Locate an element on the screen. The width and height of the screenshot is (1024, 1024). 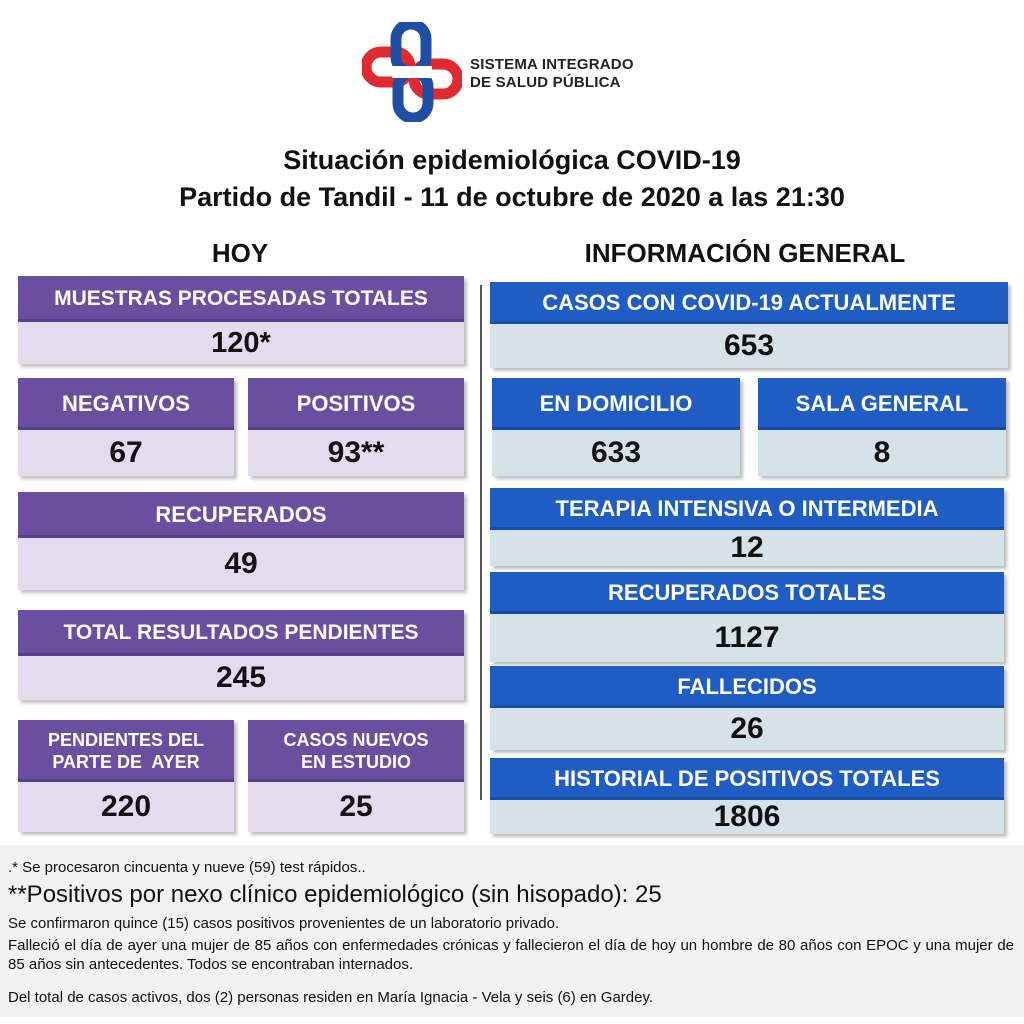
org-name: SISTEMA INTEGRADO DE SALUD PÚBLICA is located at coordinates (552, 74).